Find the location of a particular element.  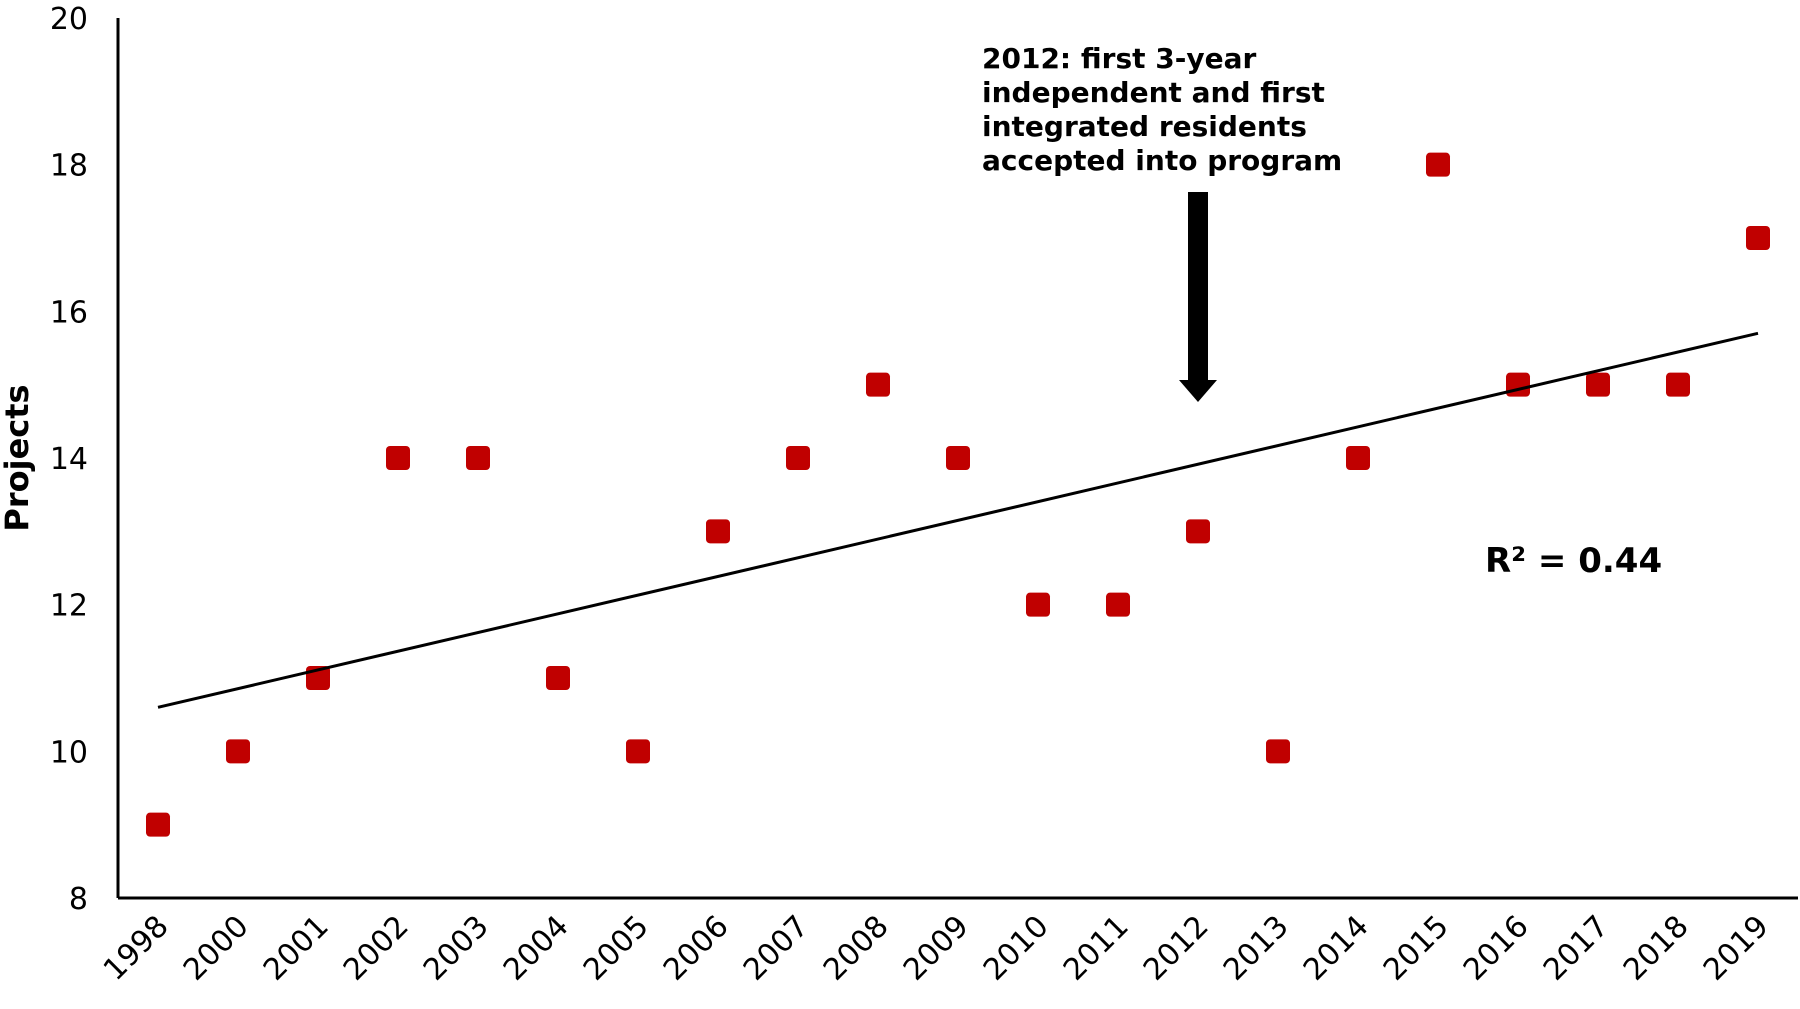

y-tick-labels: 8 10 12 14 16 18 20 is located at coordinates (69, 459).